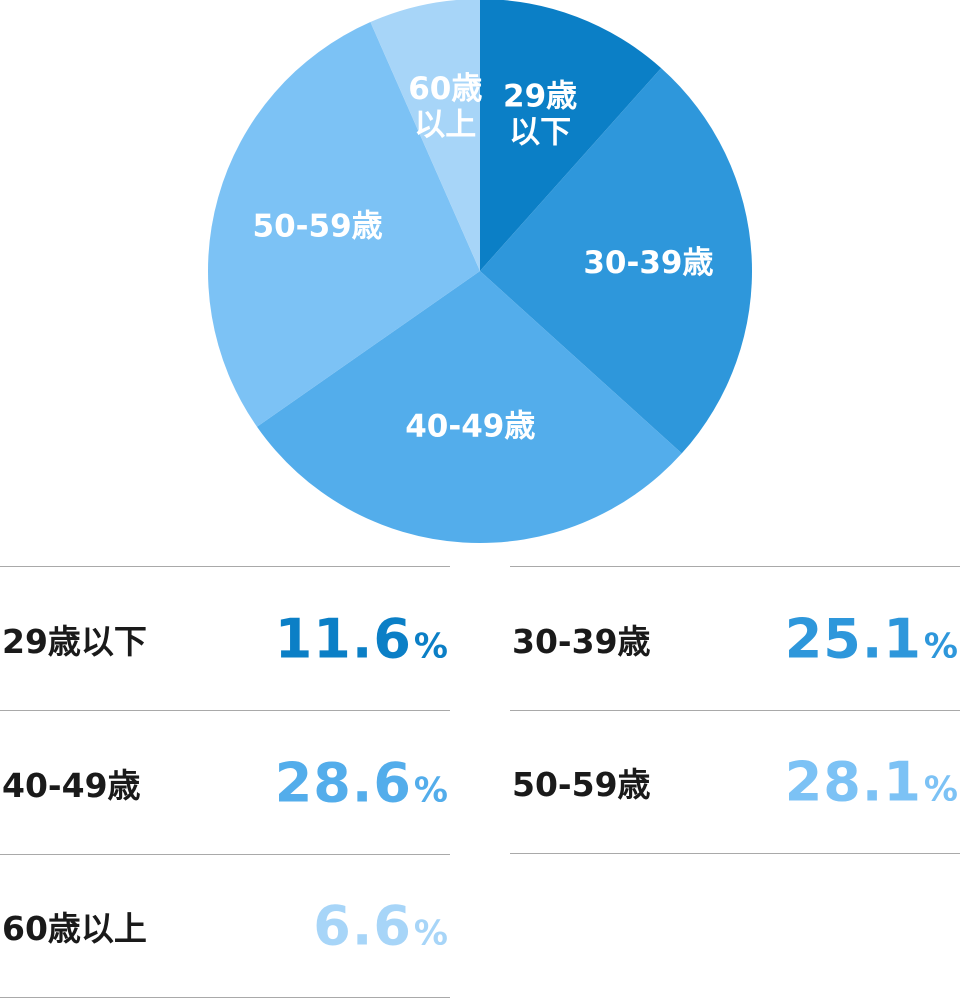 The image size is (960, 1000). What do you see at coordinates (853, 638) in the screenshot?
I see `legend-value-number: 25.1` at bounding box center [853, 638].